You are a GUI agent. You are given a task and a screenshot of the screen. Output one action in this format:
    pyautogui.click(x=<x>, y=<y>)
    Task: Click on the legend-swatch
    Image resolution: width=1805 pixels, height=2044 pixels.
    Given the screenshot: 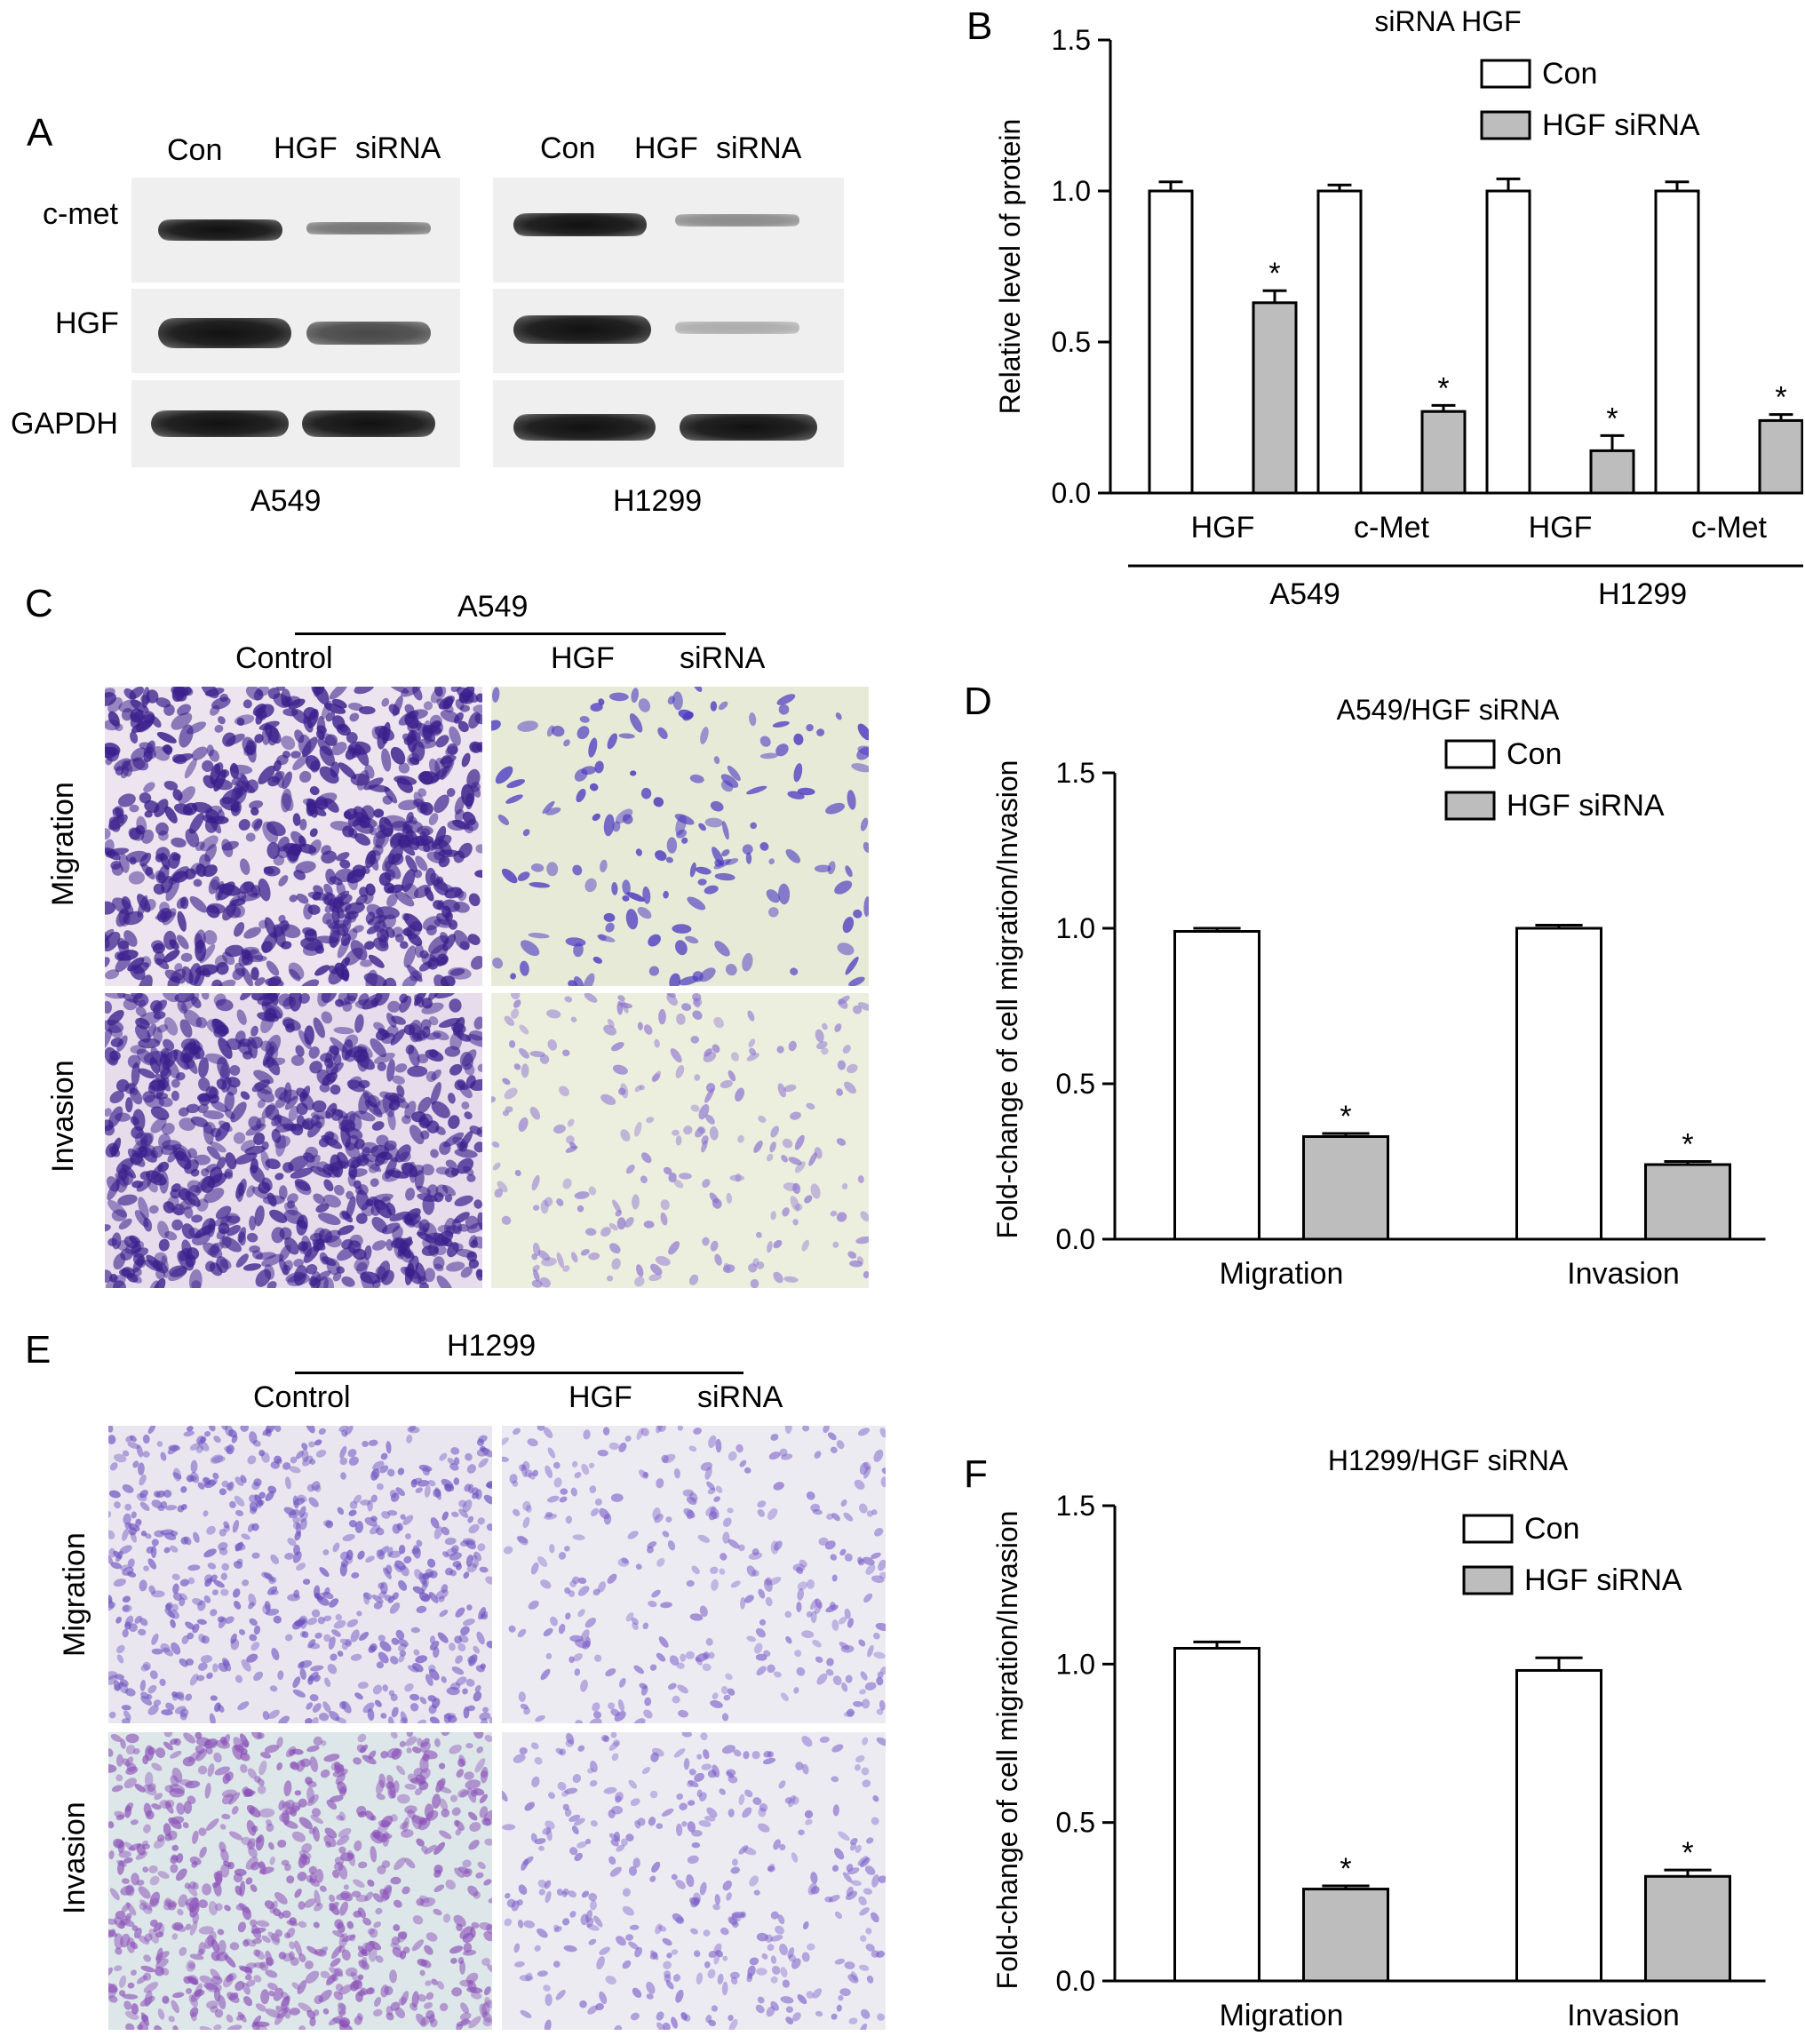 What is the action you would take?
    pyautogui.click(x=1505, y=125)
    